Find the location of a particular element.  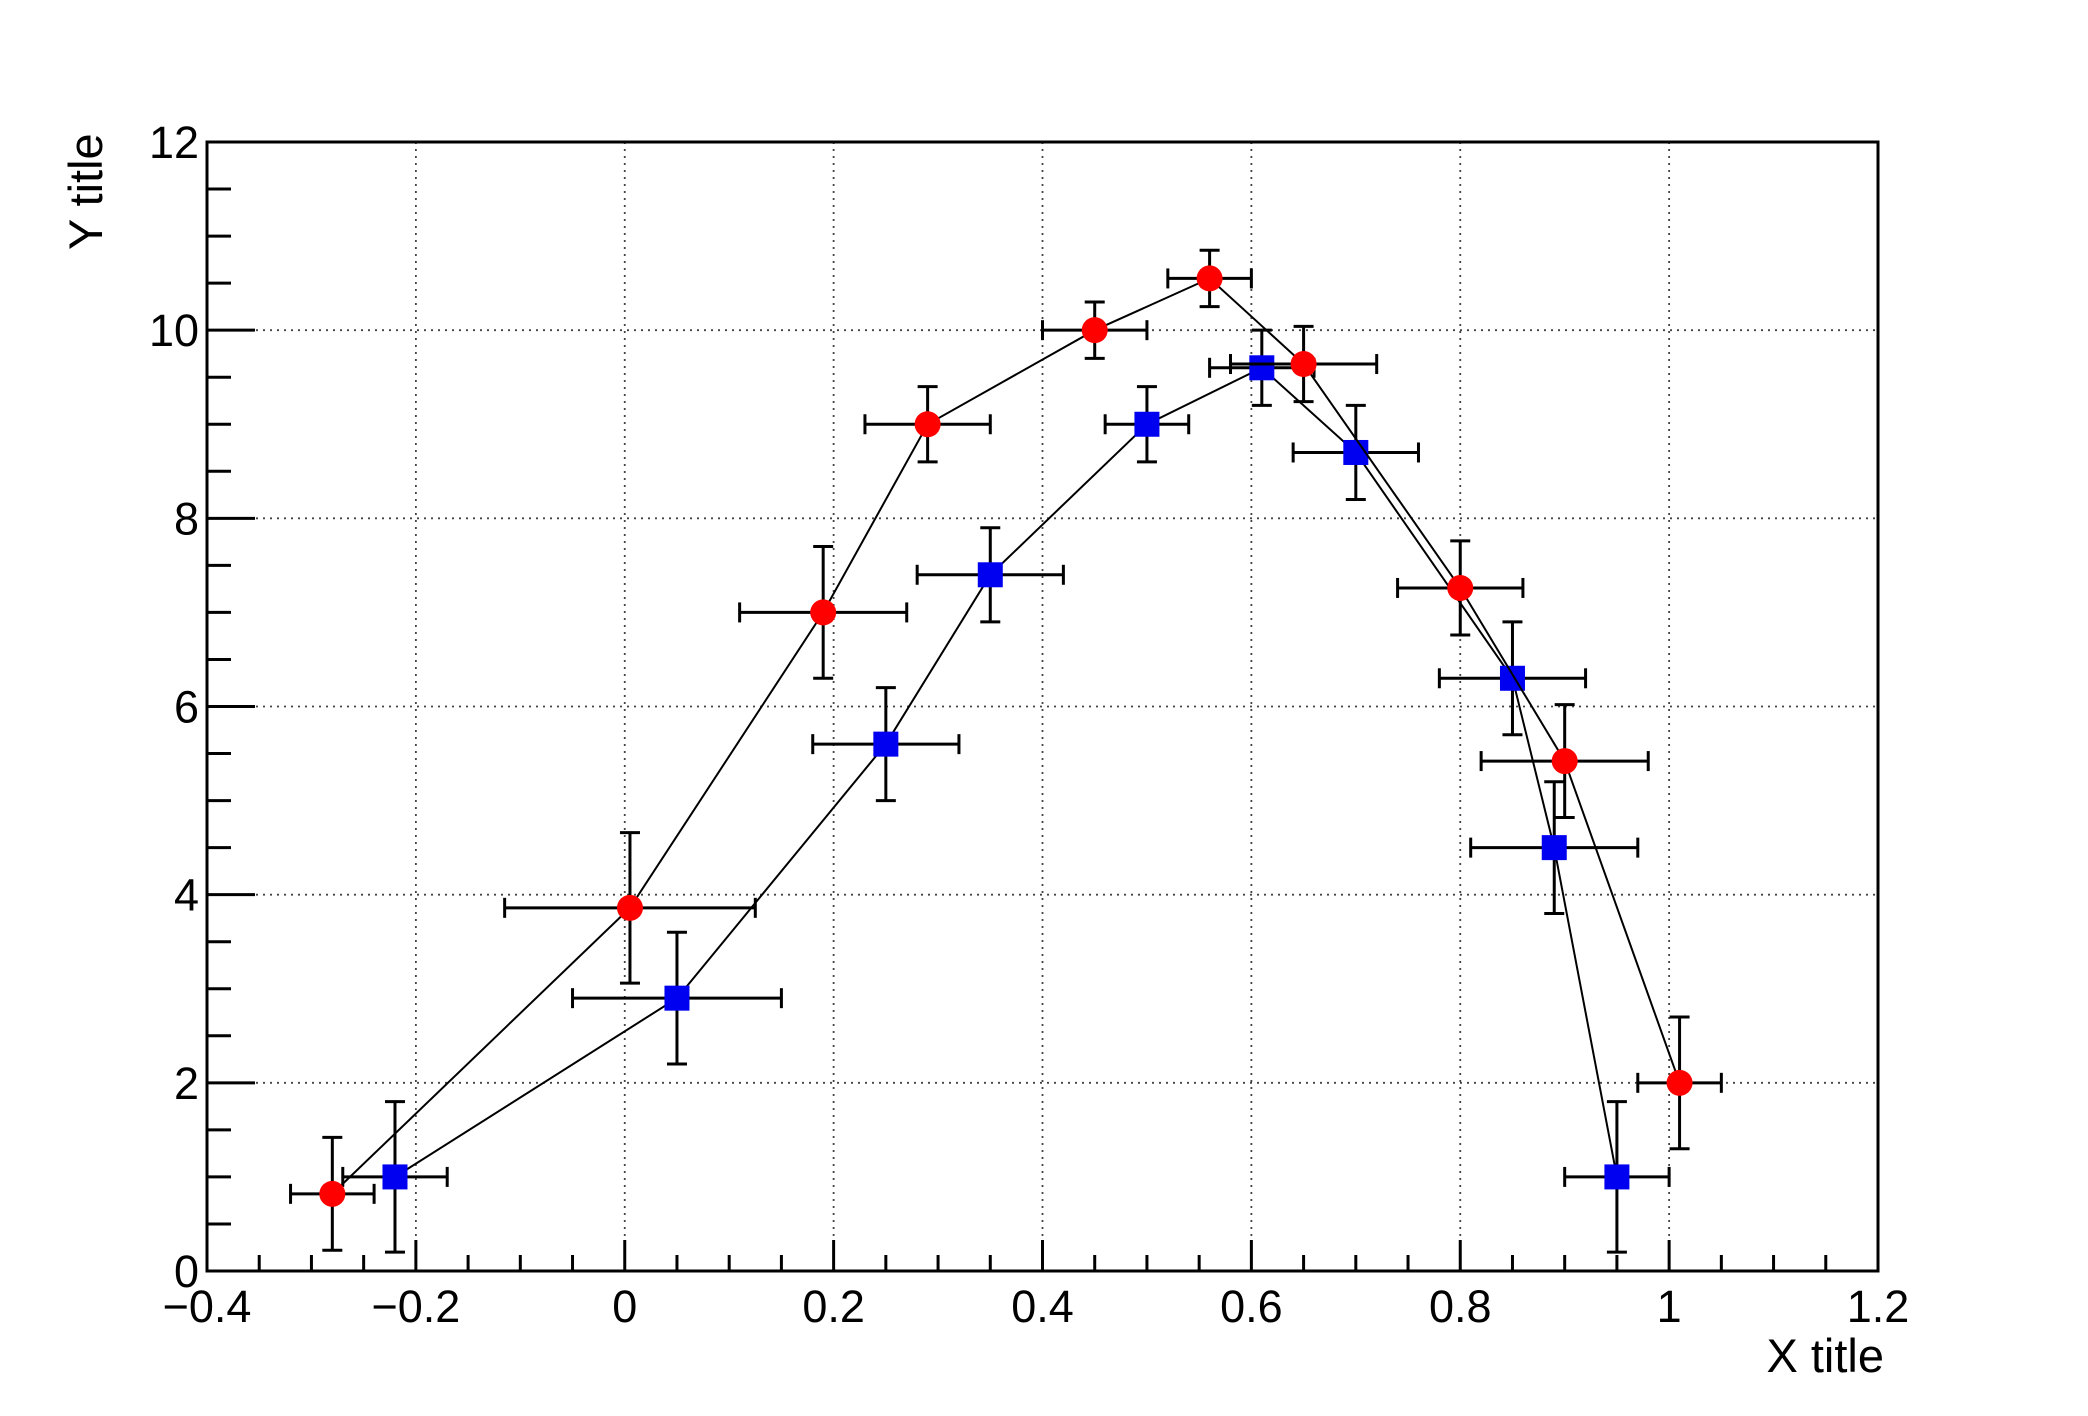

x-axis-title: X title is located at coordinates (1825, 1355).